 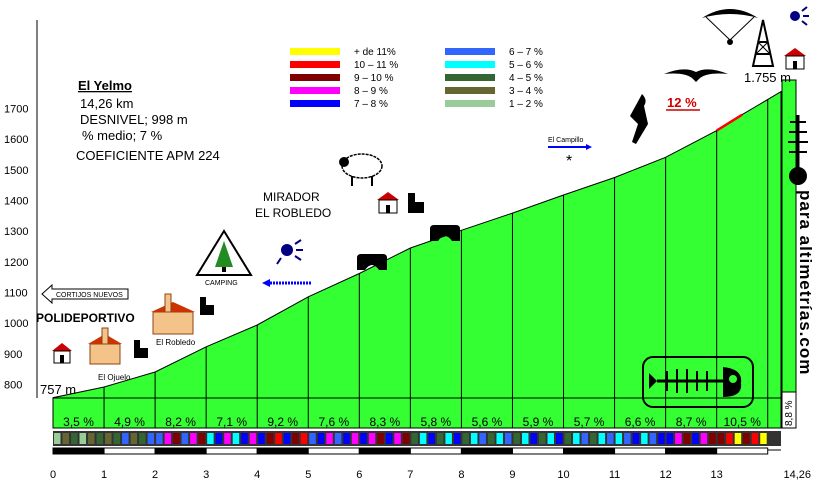 What do you see at coordinates (78, 422) in the screenshot?
I see `km-gradient-label: 3,5 %` at bounding box center [78, 422].